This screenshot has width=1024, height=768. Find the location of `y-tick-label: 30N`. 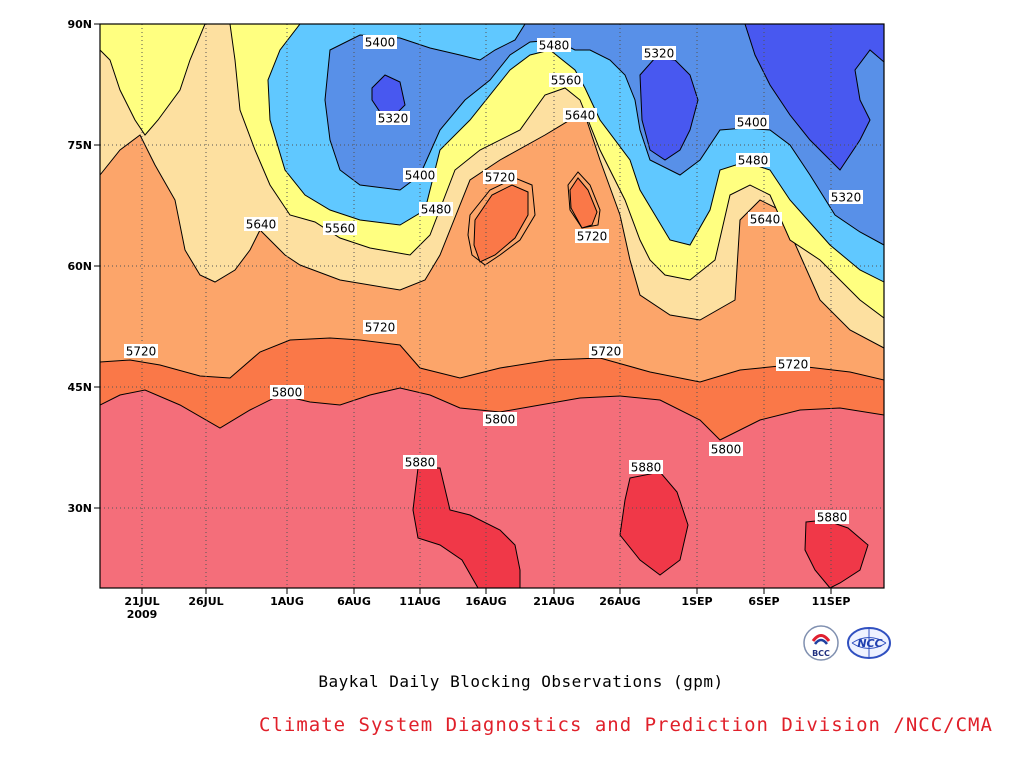

y-tick-label: 30N is located at coordinates (79, 508).